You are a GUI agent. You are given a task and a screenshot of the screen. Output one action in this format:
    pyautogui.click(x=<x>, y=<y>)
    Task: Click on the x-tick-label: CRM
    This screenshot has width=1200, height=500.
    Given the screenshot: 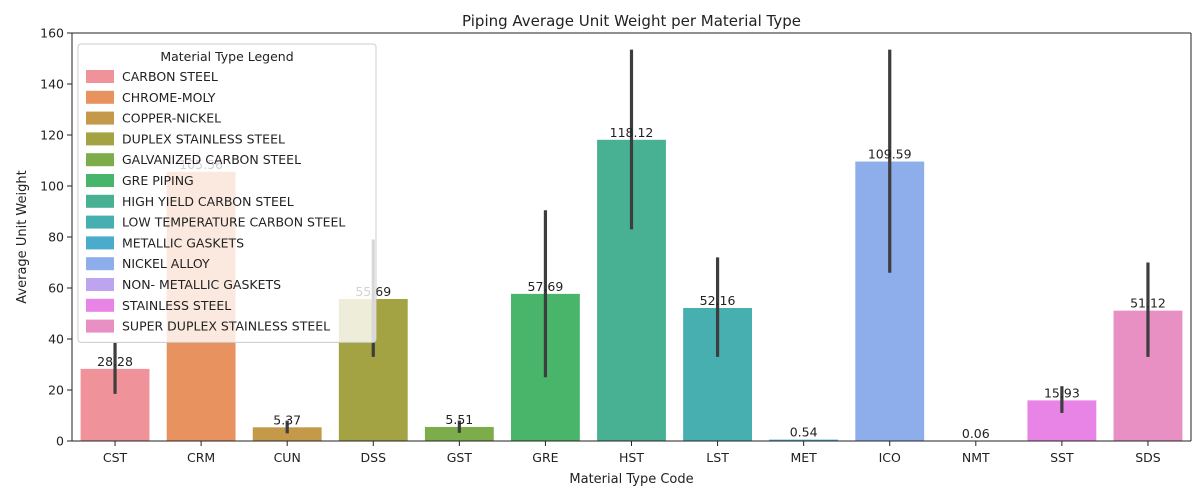 What is the action you would take?
    pyautogui.click(x=201, y=457)
    